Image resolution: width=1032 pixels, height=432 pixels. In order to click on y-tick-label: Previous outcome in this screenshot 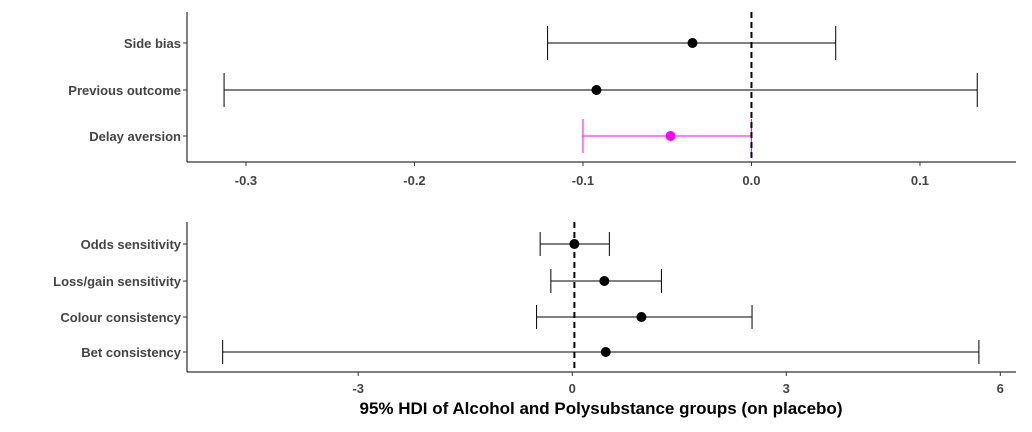, I will do `click(124, 90)`.